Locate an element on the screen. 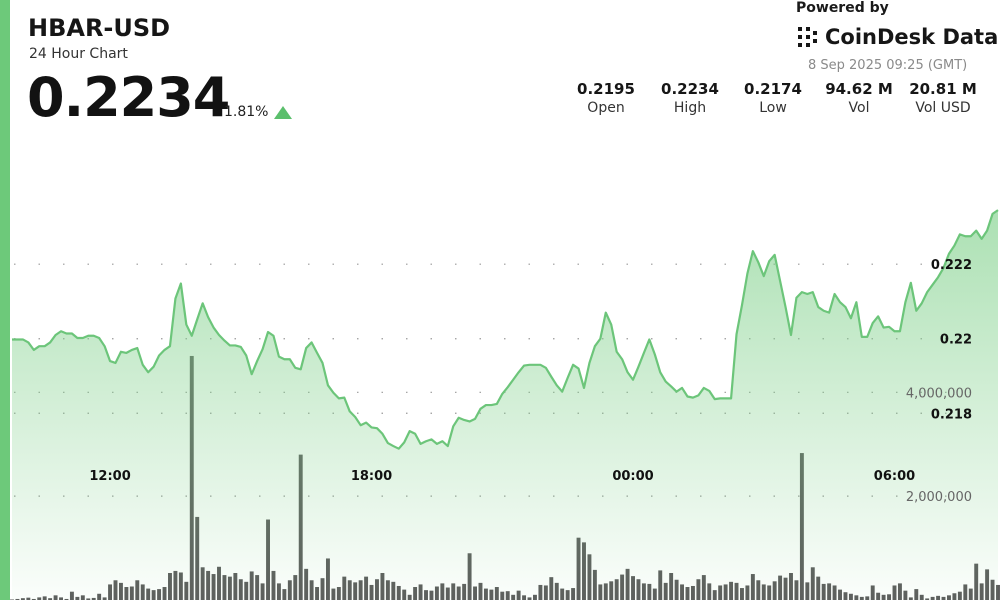 Image resolution: width=1000 pixels, height=600 pixels. y-tick-labels: 0.222 0.22 0.218 4,000,000 2,000,000 is located at coordinates (939, 381).